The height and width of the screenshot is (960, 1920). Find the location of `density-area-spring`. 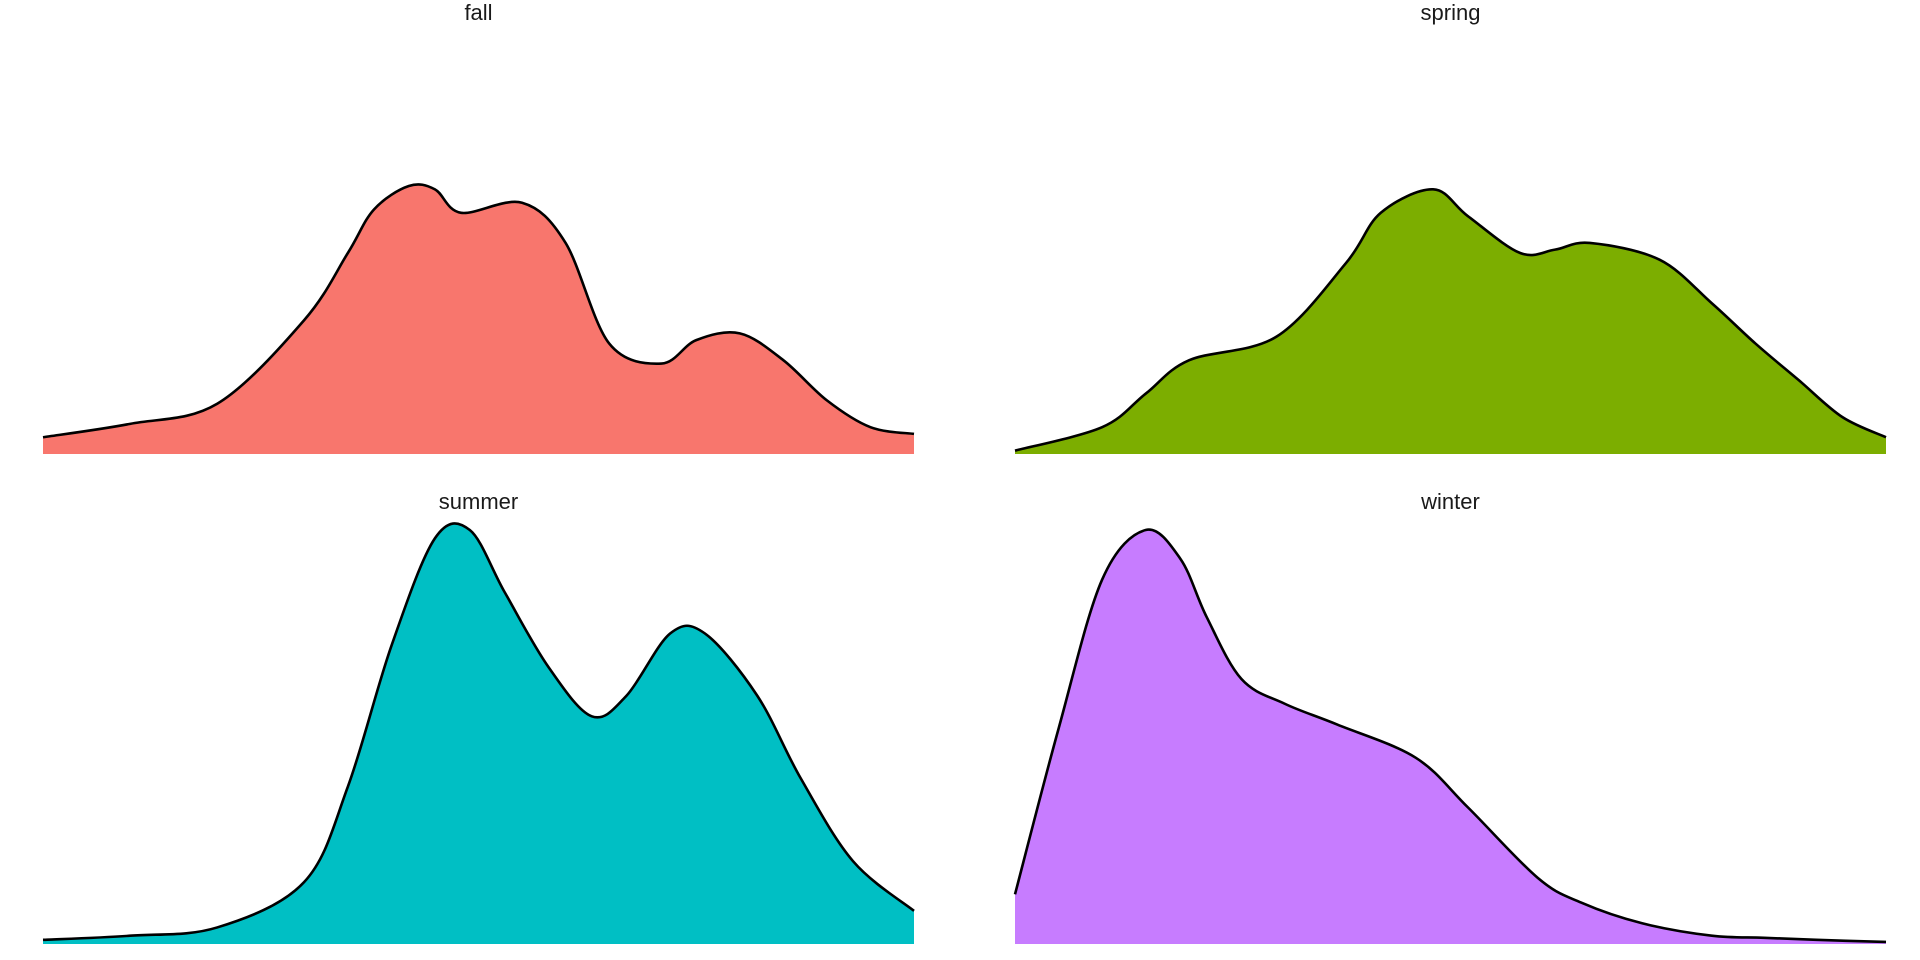

density-area-spring is located at coordinates (1450, 321).